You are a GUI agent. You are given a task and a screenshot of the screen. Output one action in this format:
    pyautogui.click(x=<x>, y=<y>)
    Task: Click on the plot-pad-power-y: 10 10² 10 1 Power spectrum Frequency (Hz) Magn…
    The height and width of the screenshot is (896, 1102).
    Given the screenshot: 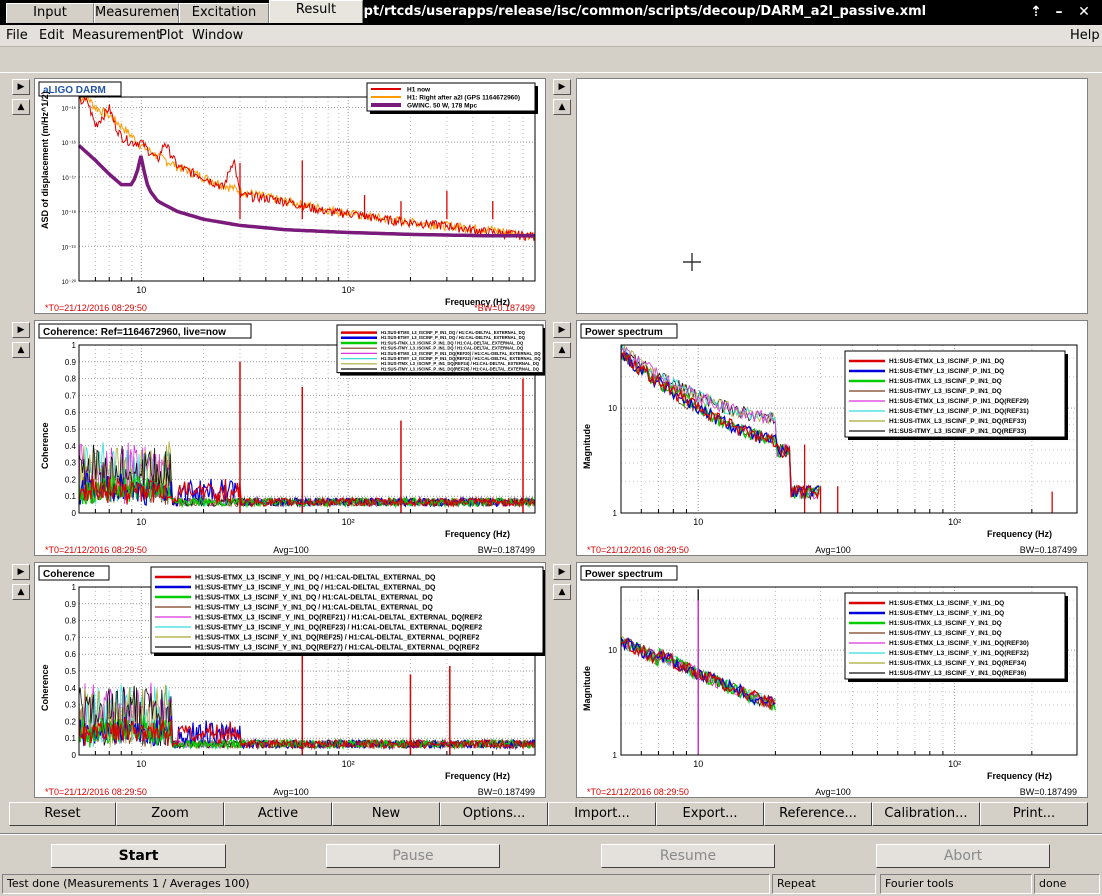 What is the action you would take?
    pyautogui.click(x=832, y=680)
    